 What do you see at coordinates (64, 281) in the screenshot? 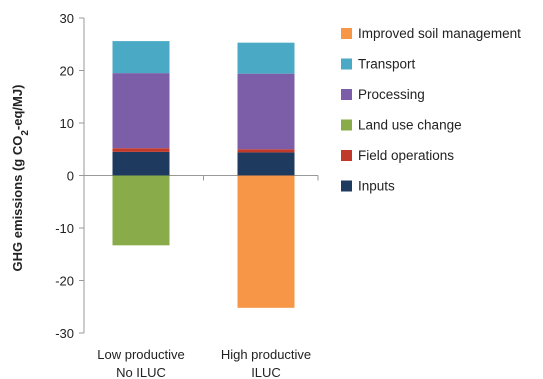
I see `y-tick-label: -20` at bounding box center [64, 281].